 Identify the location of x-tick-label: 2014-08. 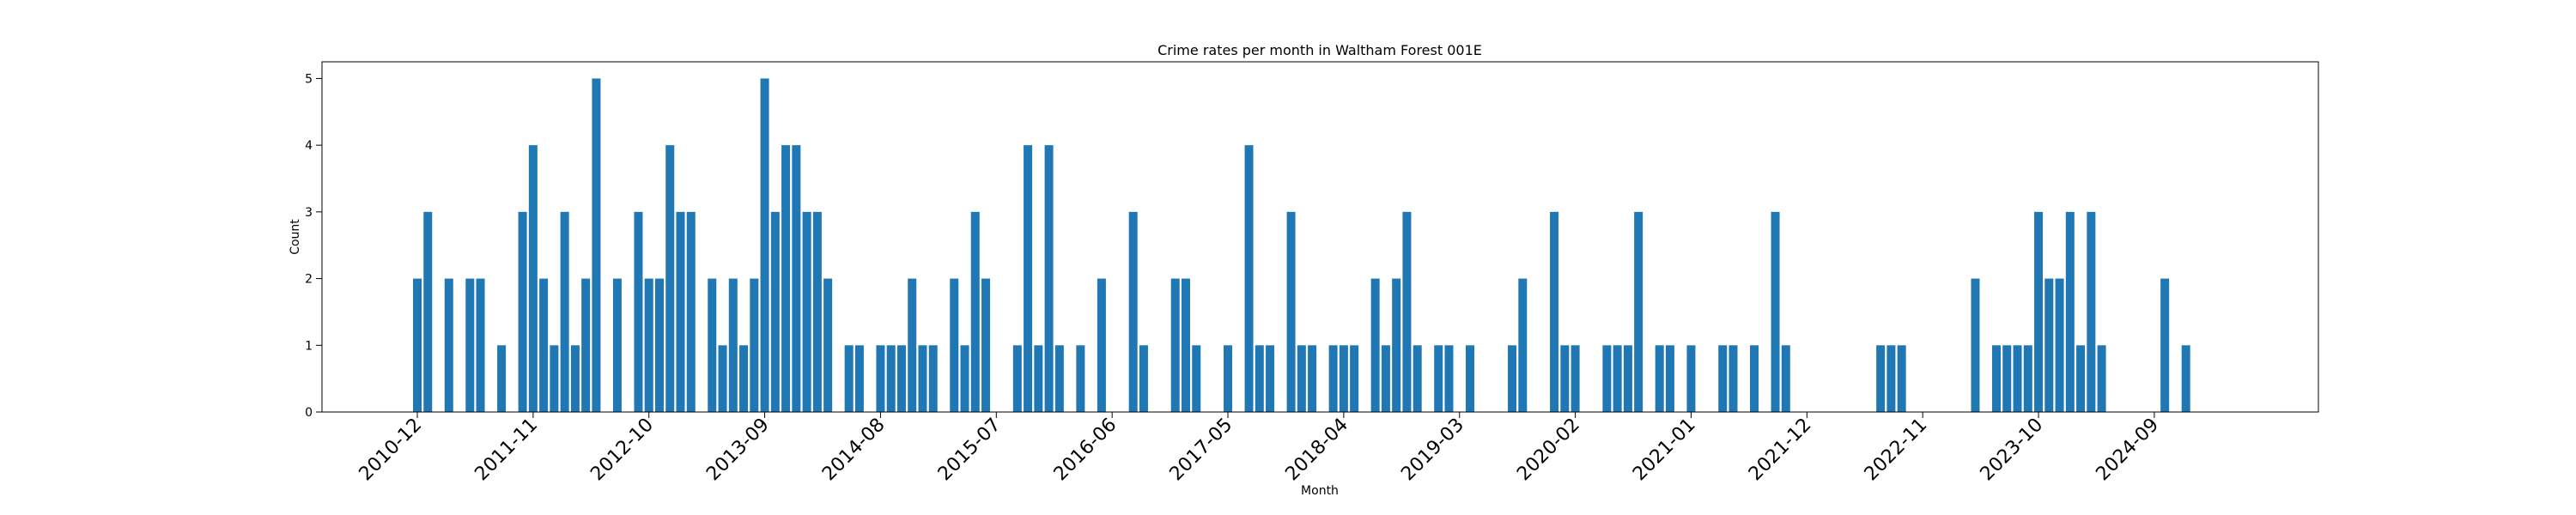
(854, 450).